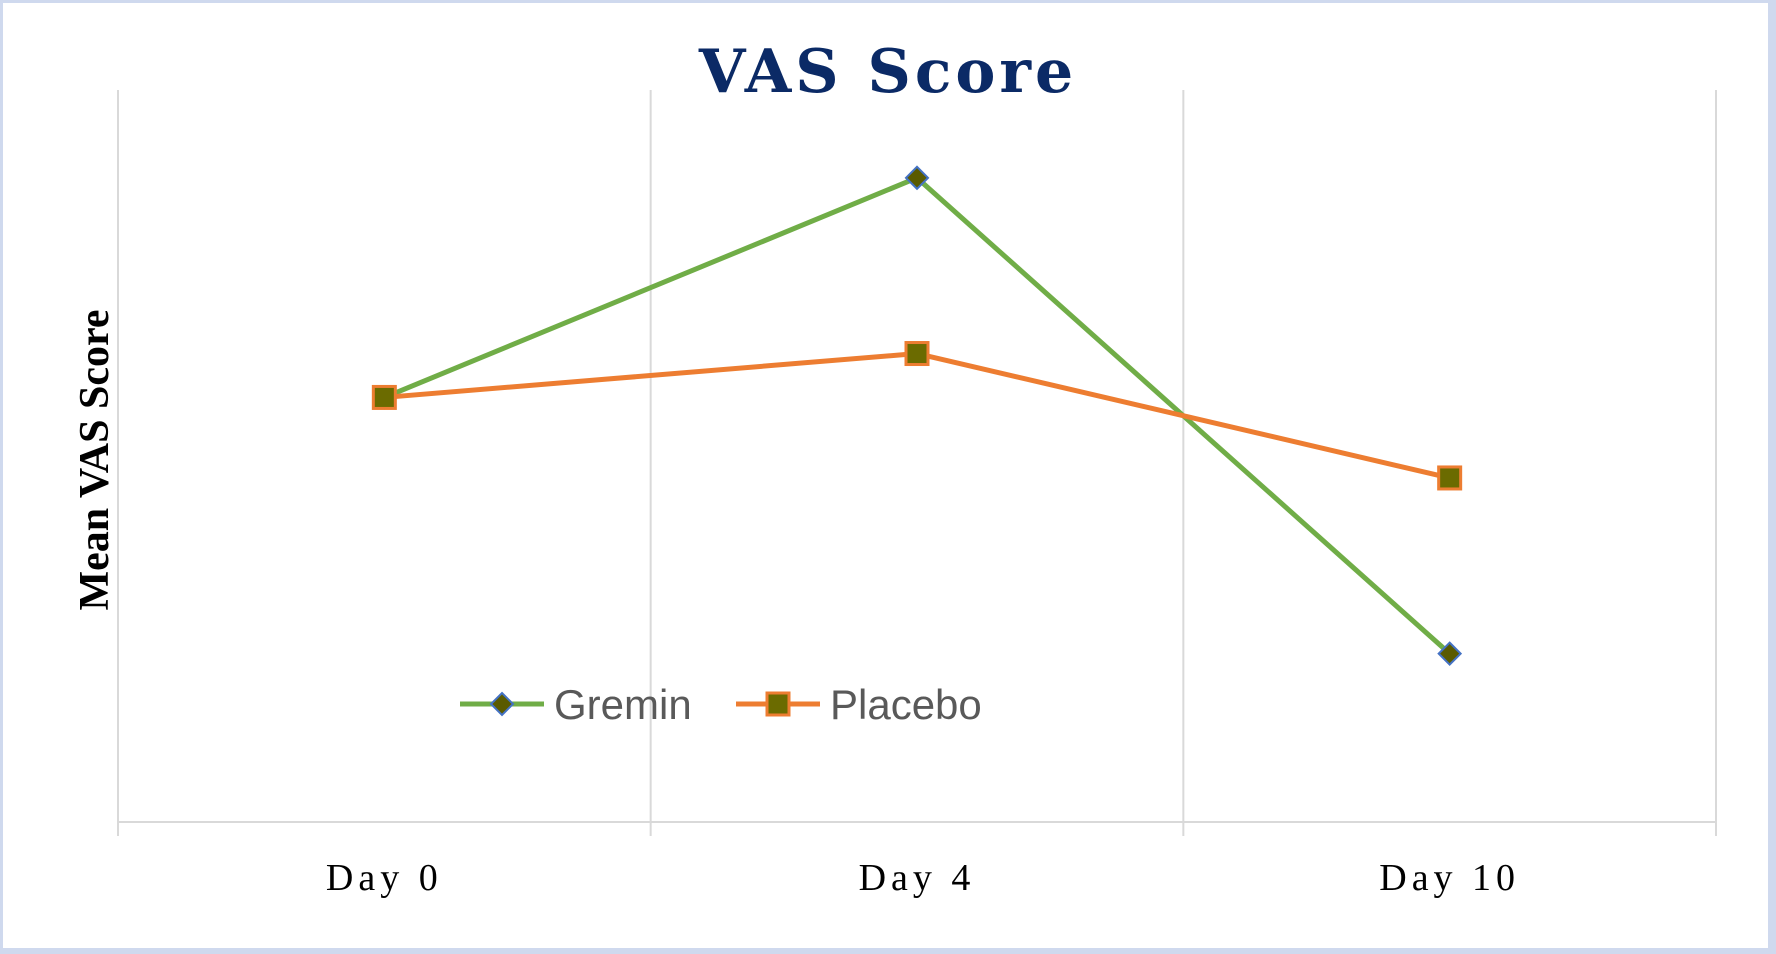 This screenshot has height=954, width=1776. Describe the element at coordinates (906, 704) in the screenshot. I see `legend-label: Placebo` at that location.